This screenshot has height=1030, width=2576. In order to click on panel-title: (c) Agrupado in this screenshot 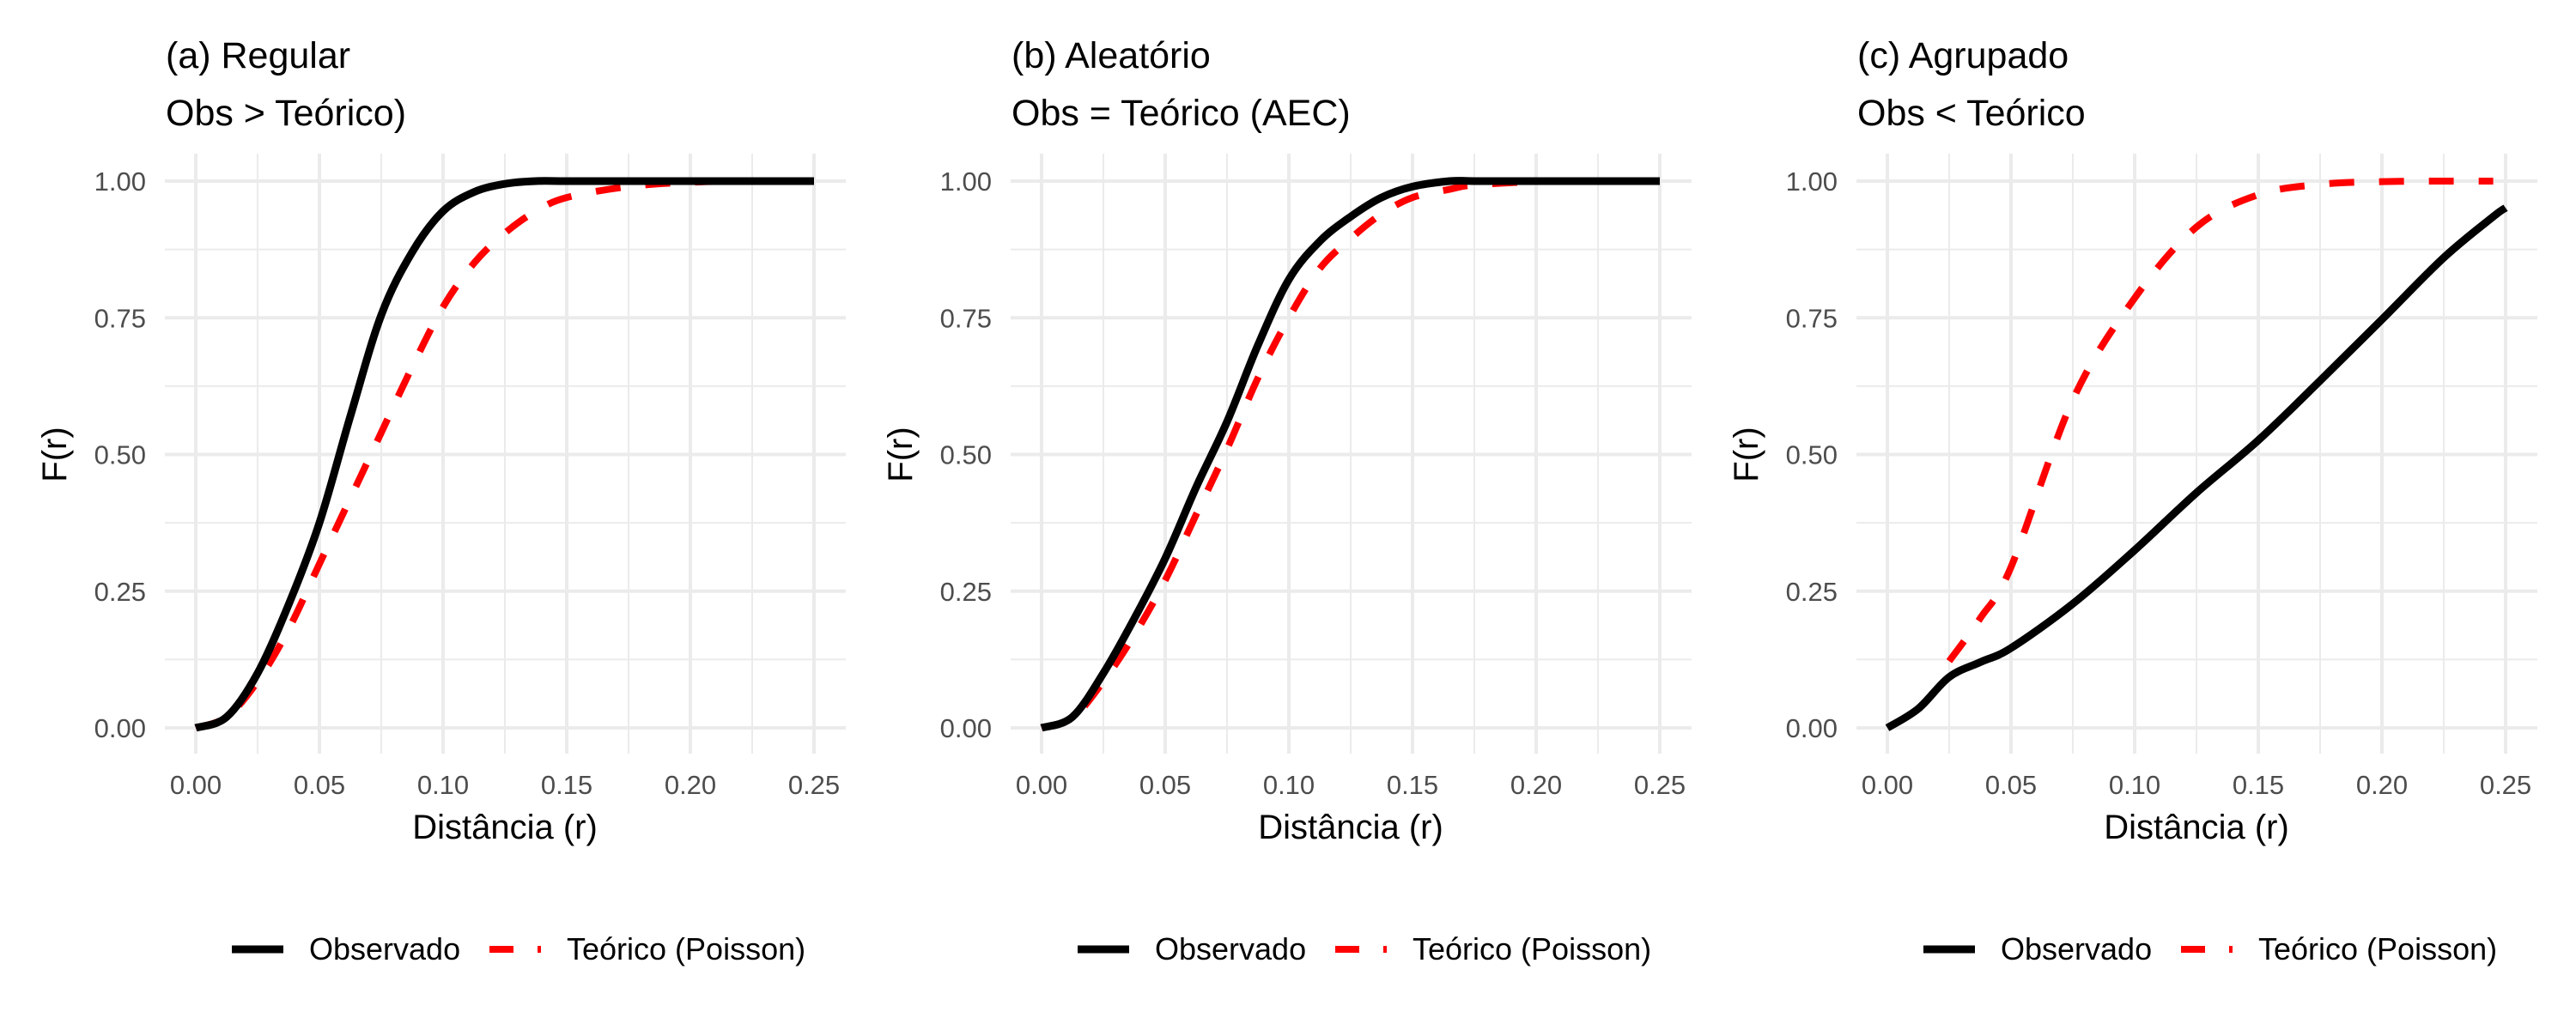, I will do `click(1963, 55)`.